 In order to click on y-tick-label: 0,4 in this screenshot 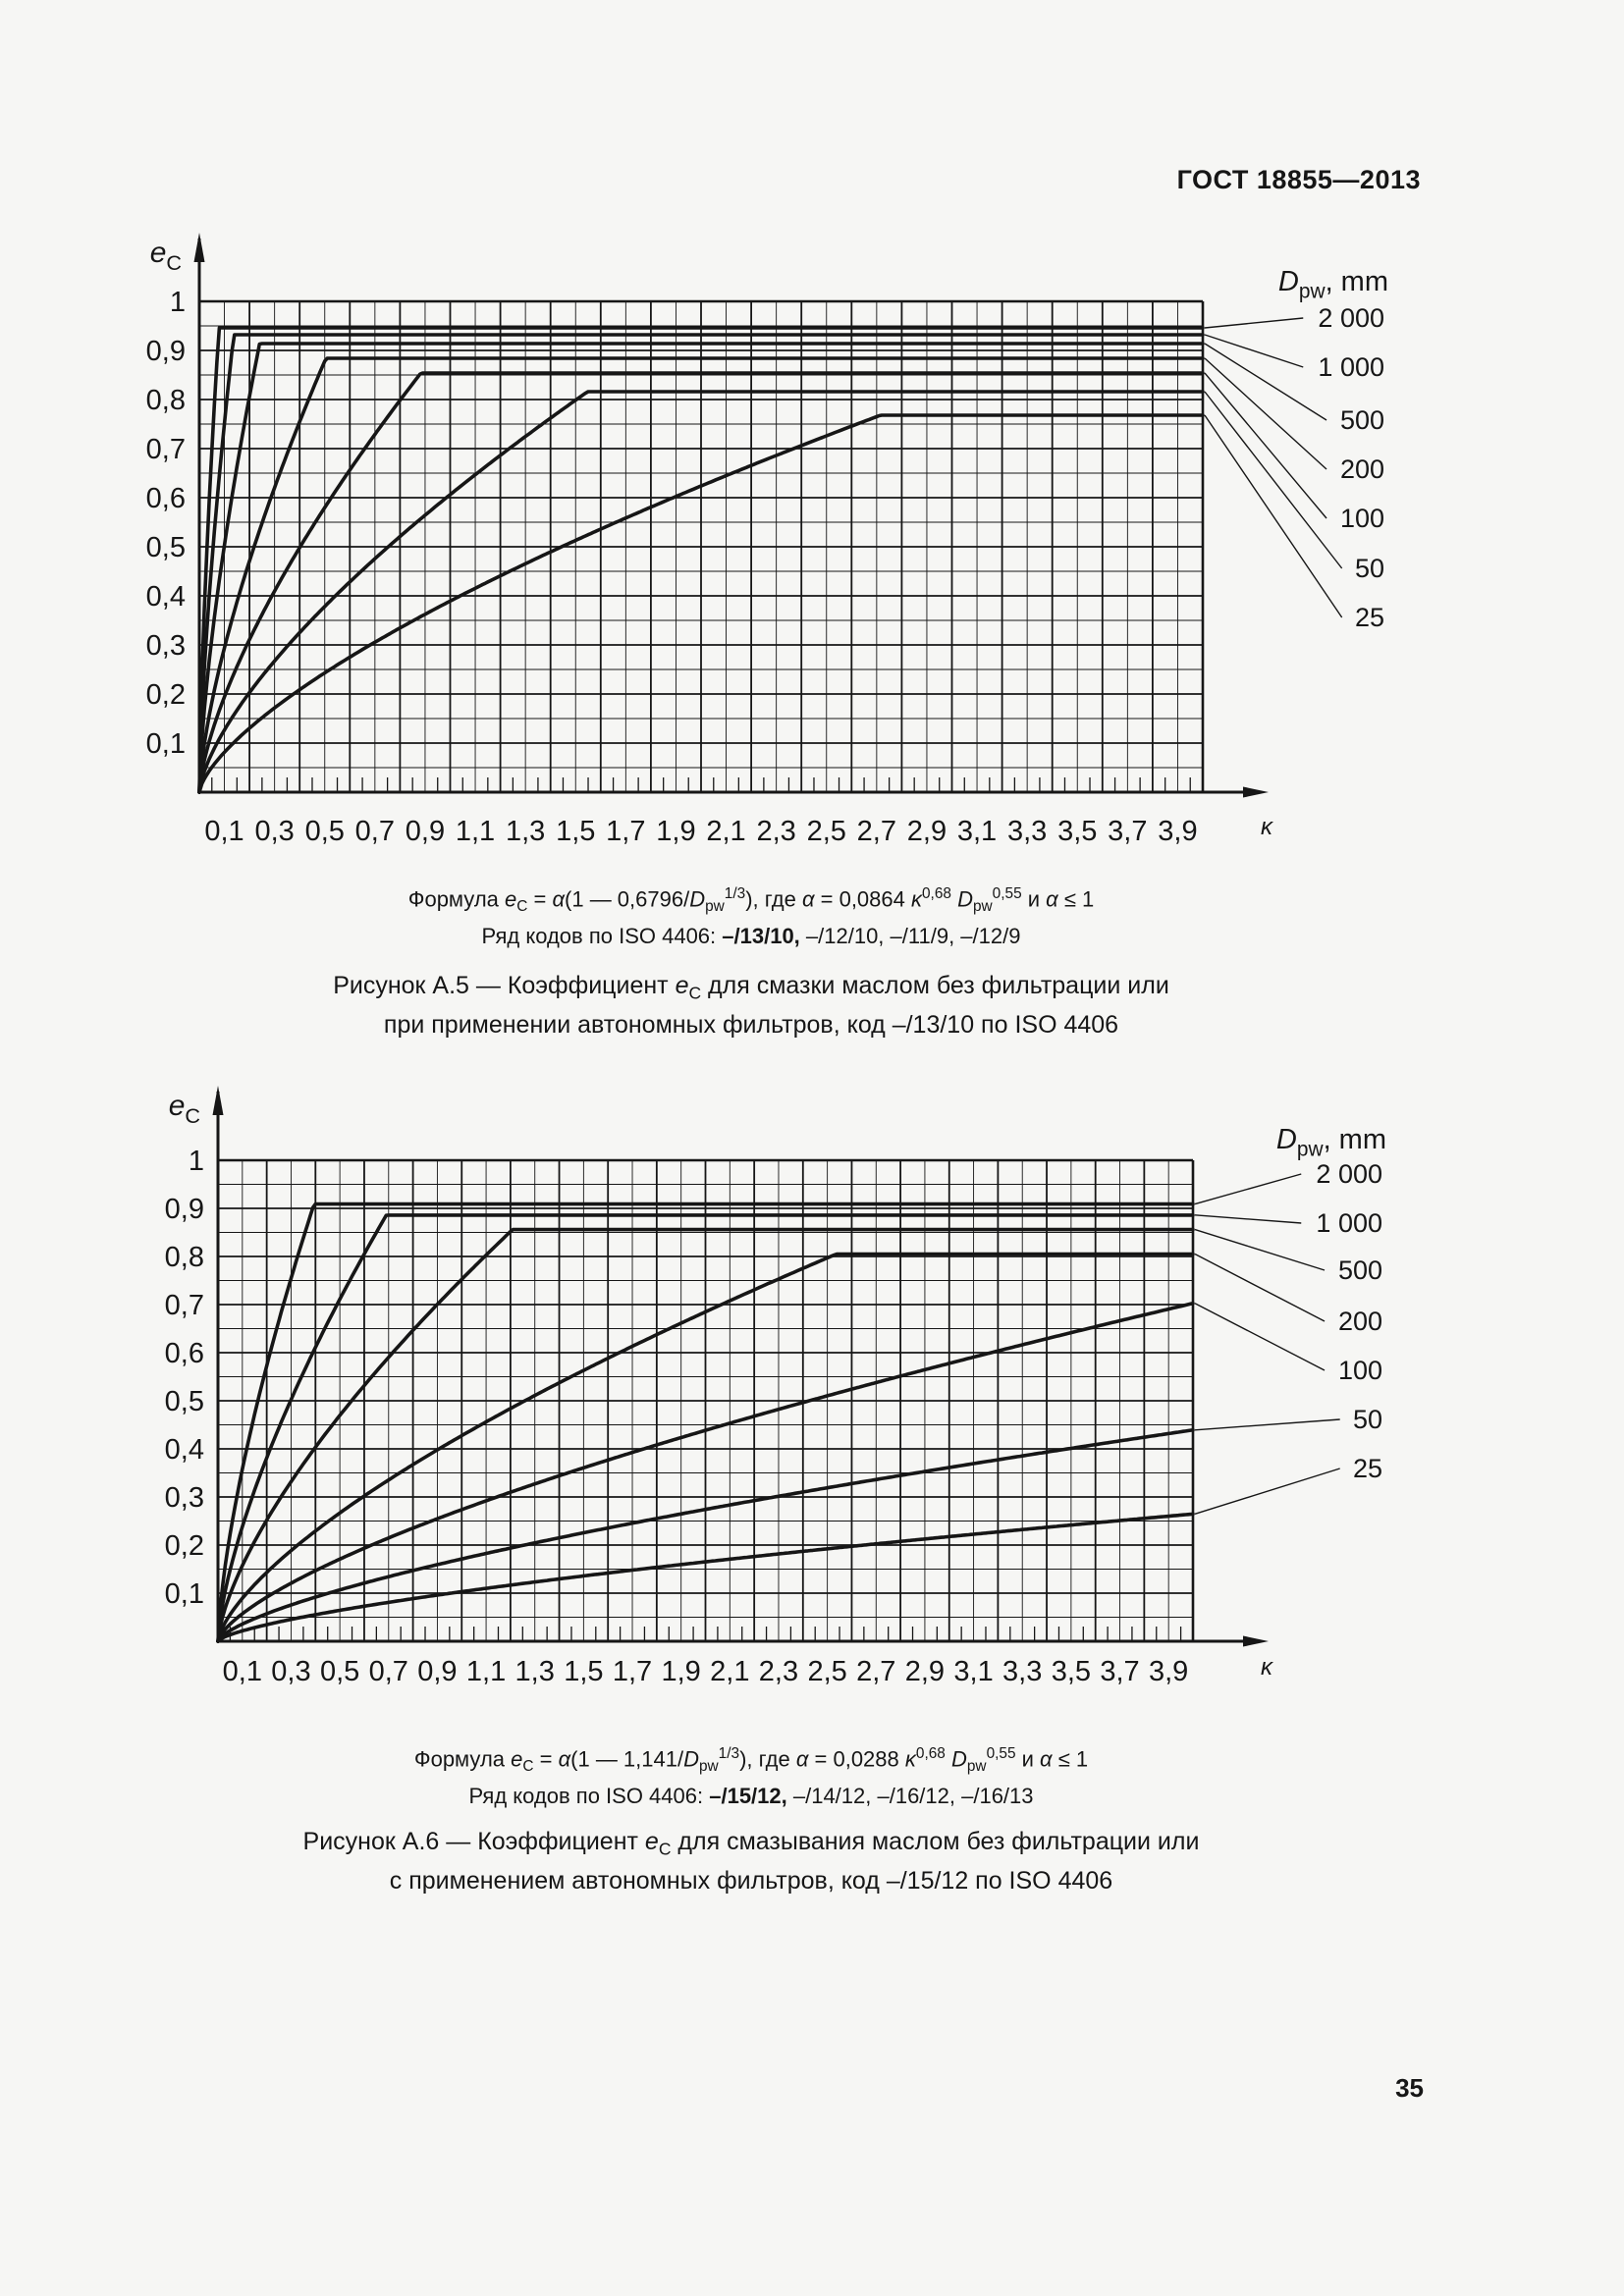, I will do `click(184, 1450)`.